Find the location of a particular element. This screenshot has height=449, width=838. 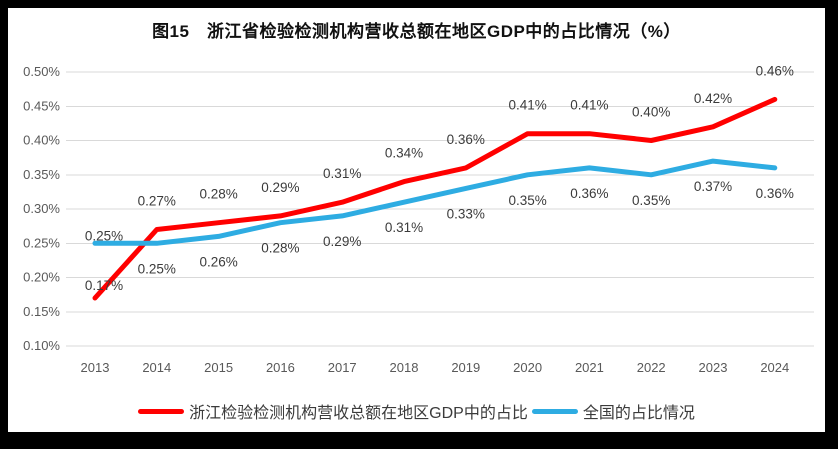

data-label: 0.34% is located at coordinates (404, 153).